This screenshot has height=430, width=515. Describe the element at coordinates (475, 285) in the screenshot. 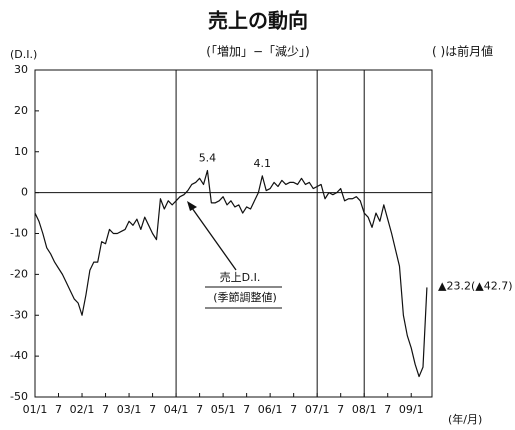

I see `end-label: ▲23.2(▲42.7)` at that location.